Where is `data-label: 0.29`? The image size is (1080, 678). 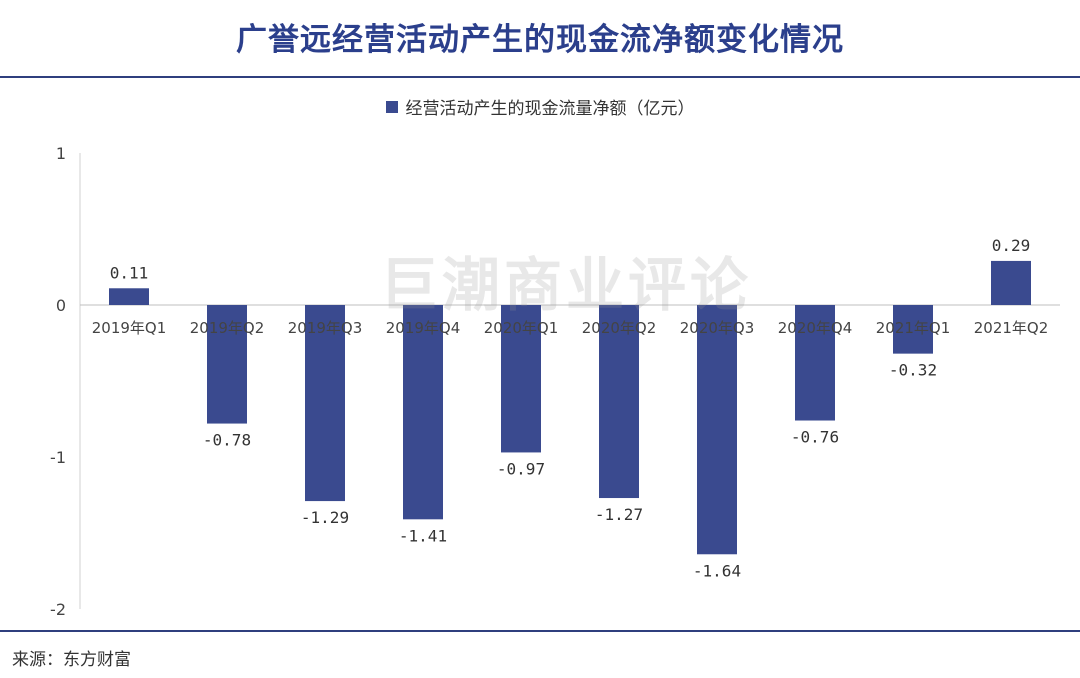
data-label: 0.29 is located at coordinates (1011, 245).